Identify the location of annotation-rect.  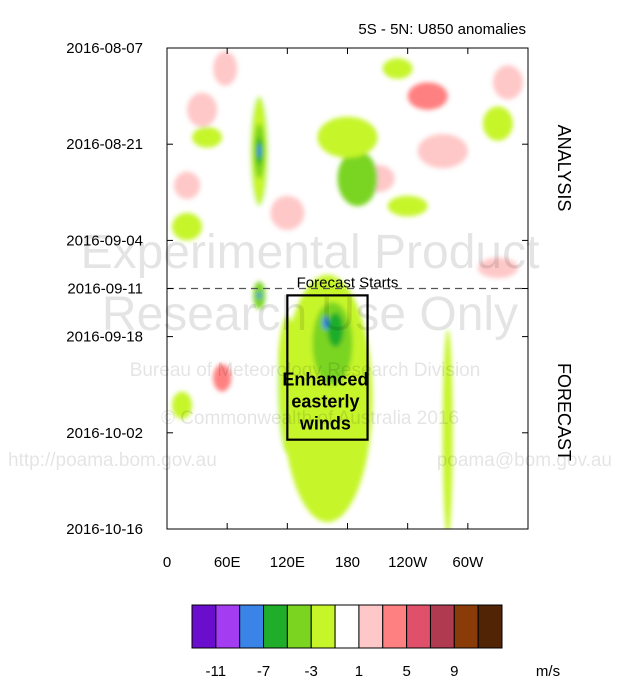
(327, 367).